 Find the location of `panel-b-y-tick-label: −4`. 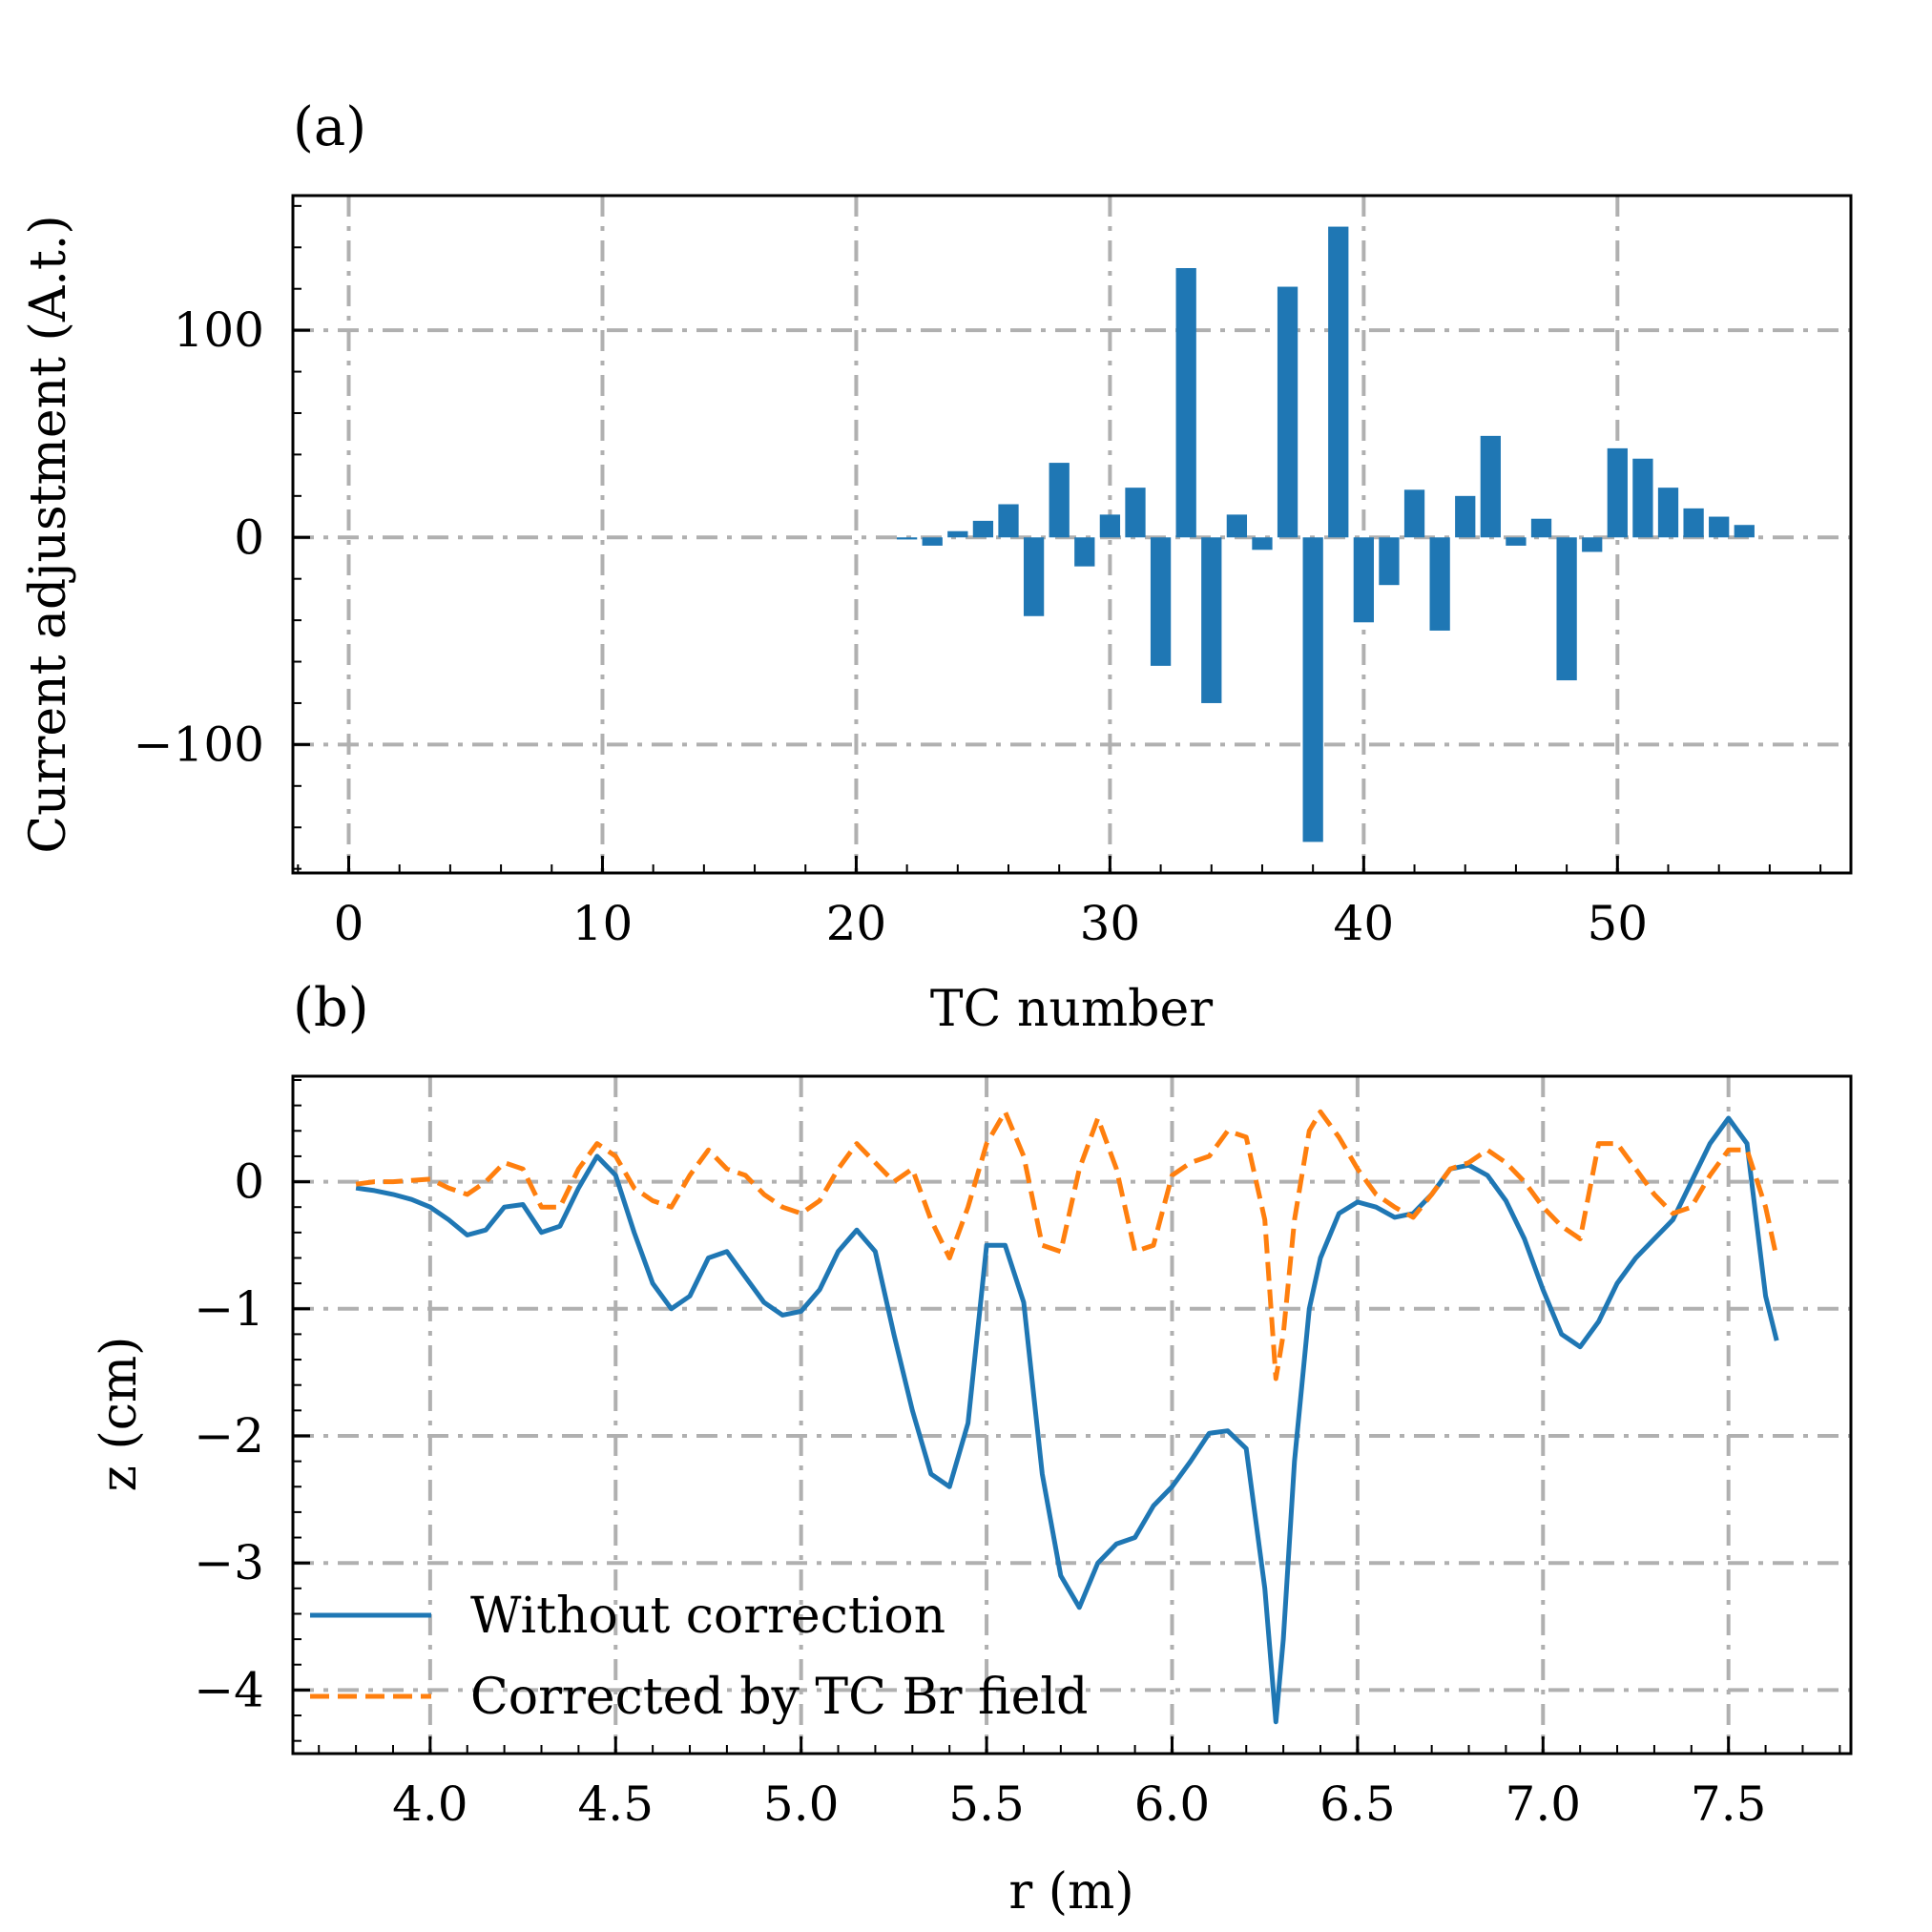

panel-b-y-tick-label: −4 is located at coordinates (229, 1689).